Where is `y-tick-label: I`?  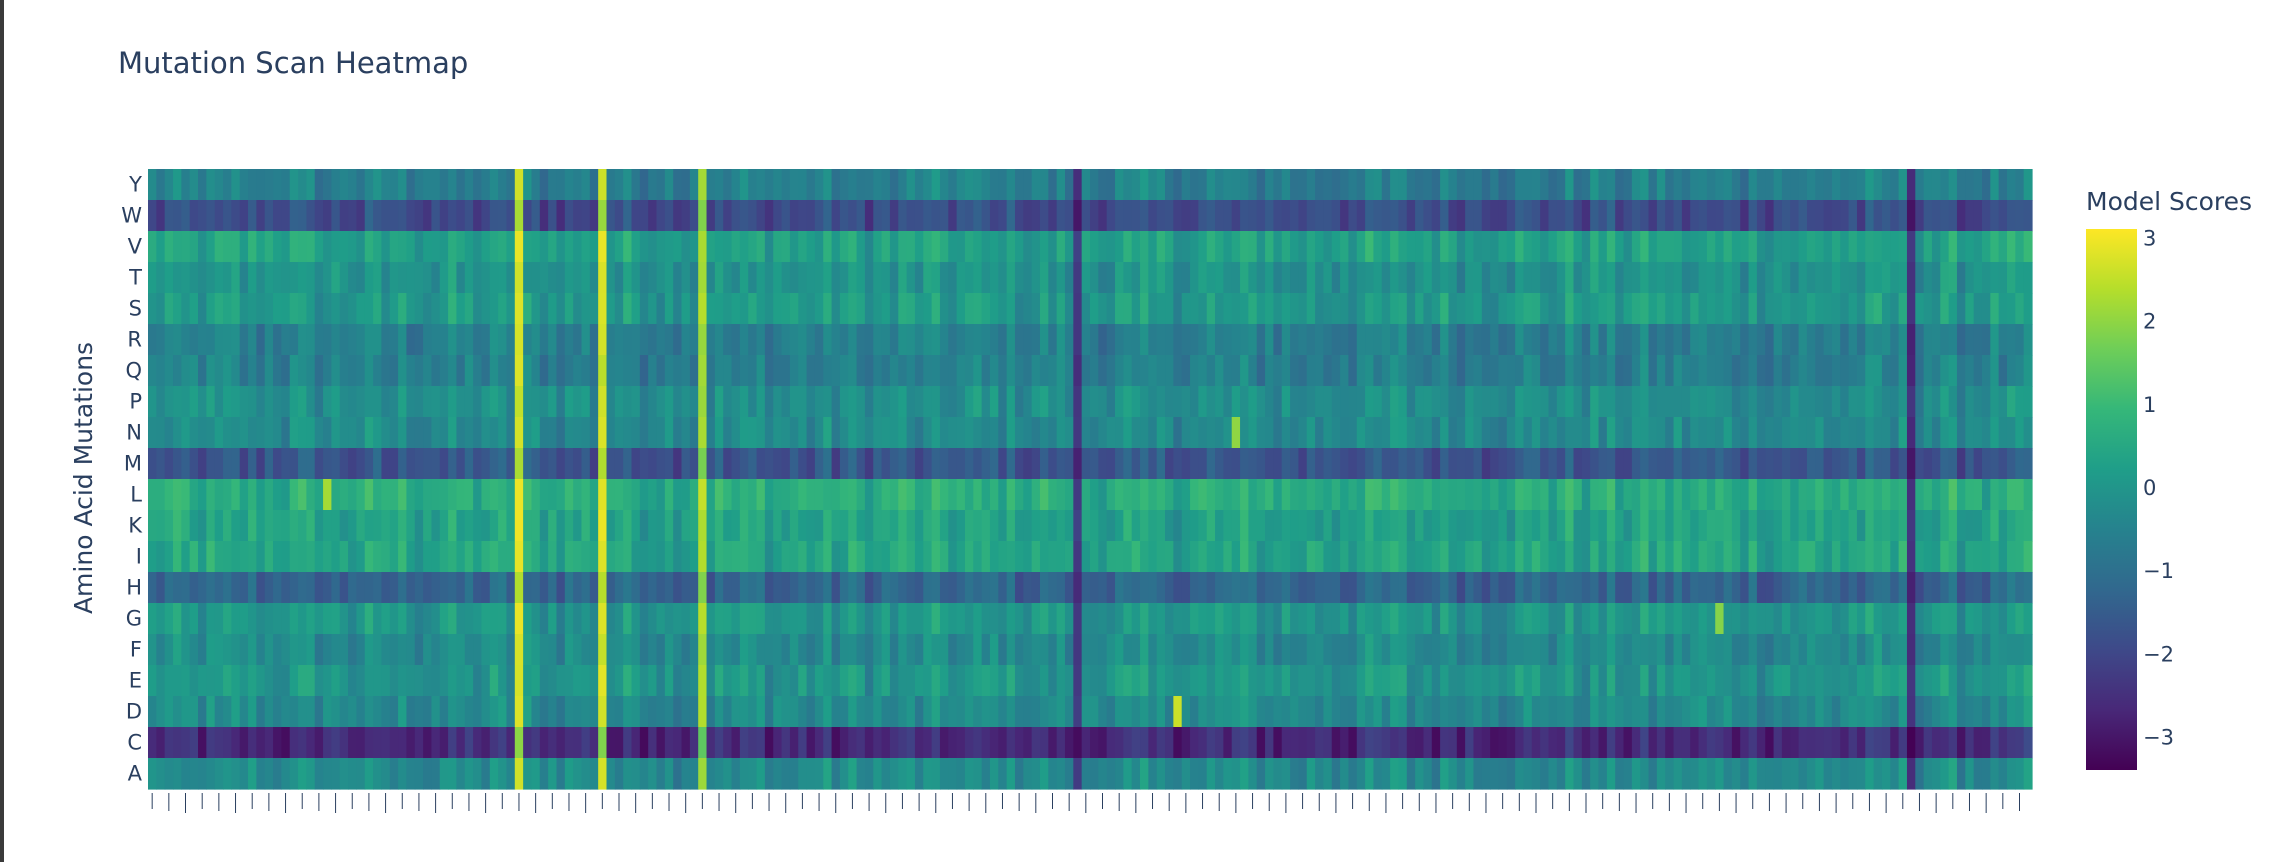 y-tick-label: I is located at coordinates (139, 557).